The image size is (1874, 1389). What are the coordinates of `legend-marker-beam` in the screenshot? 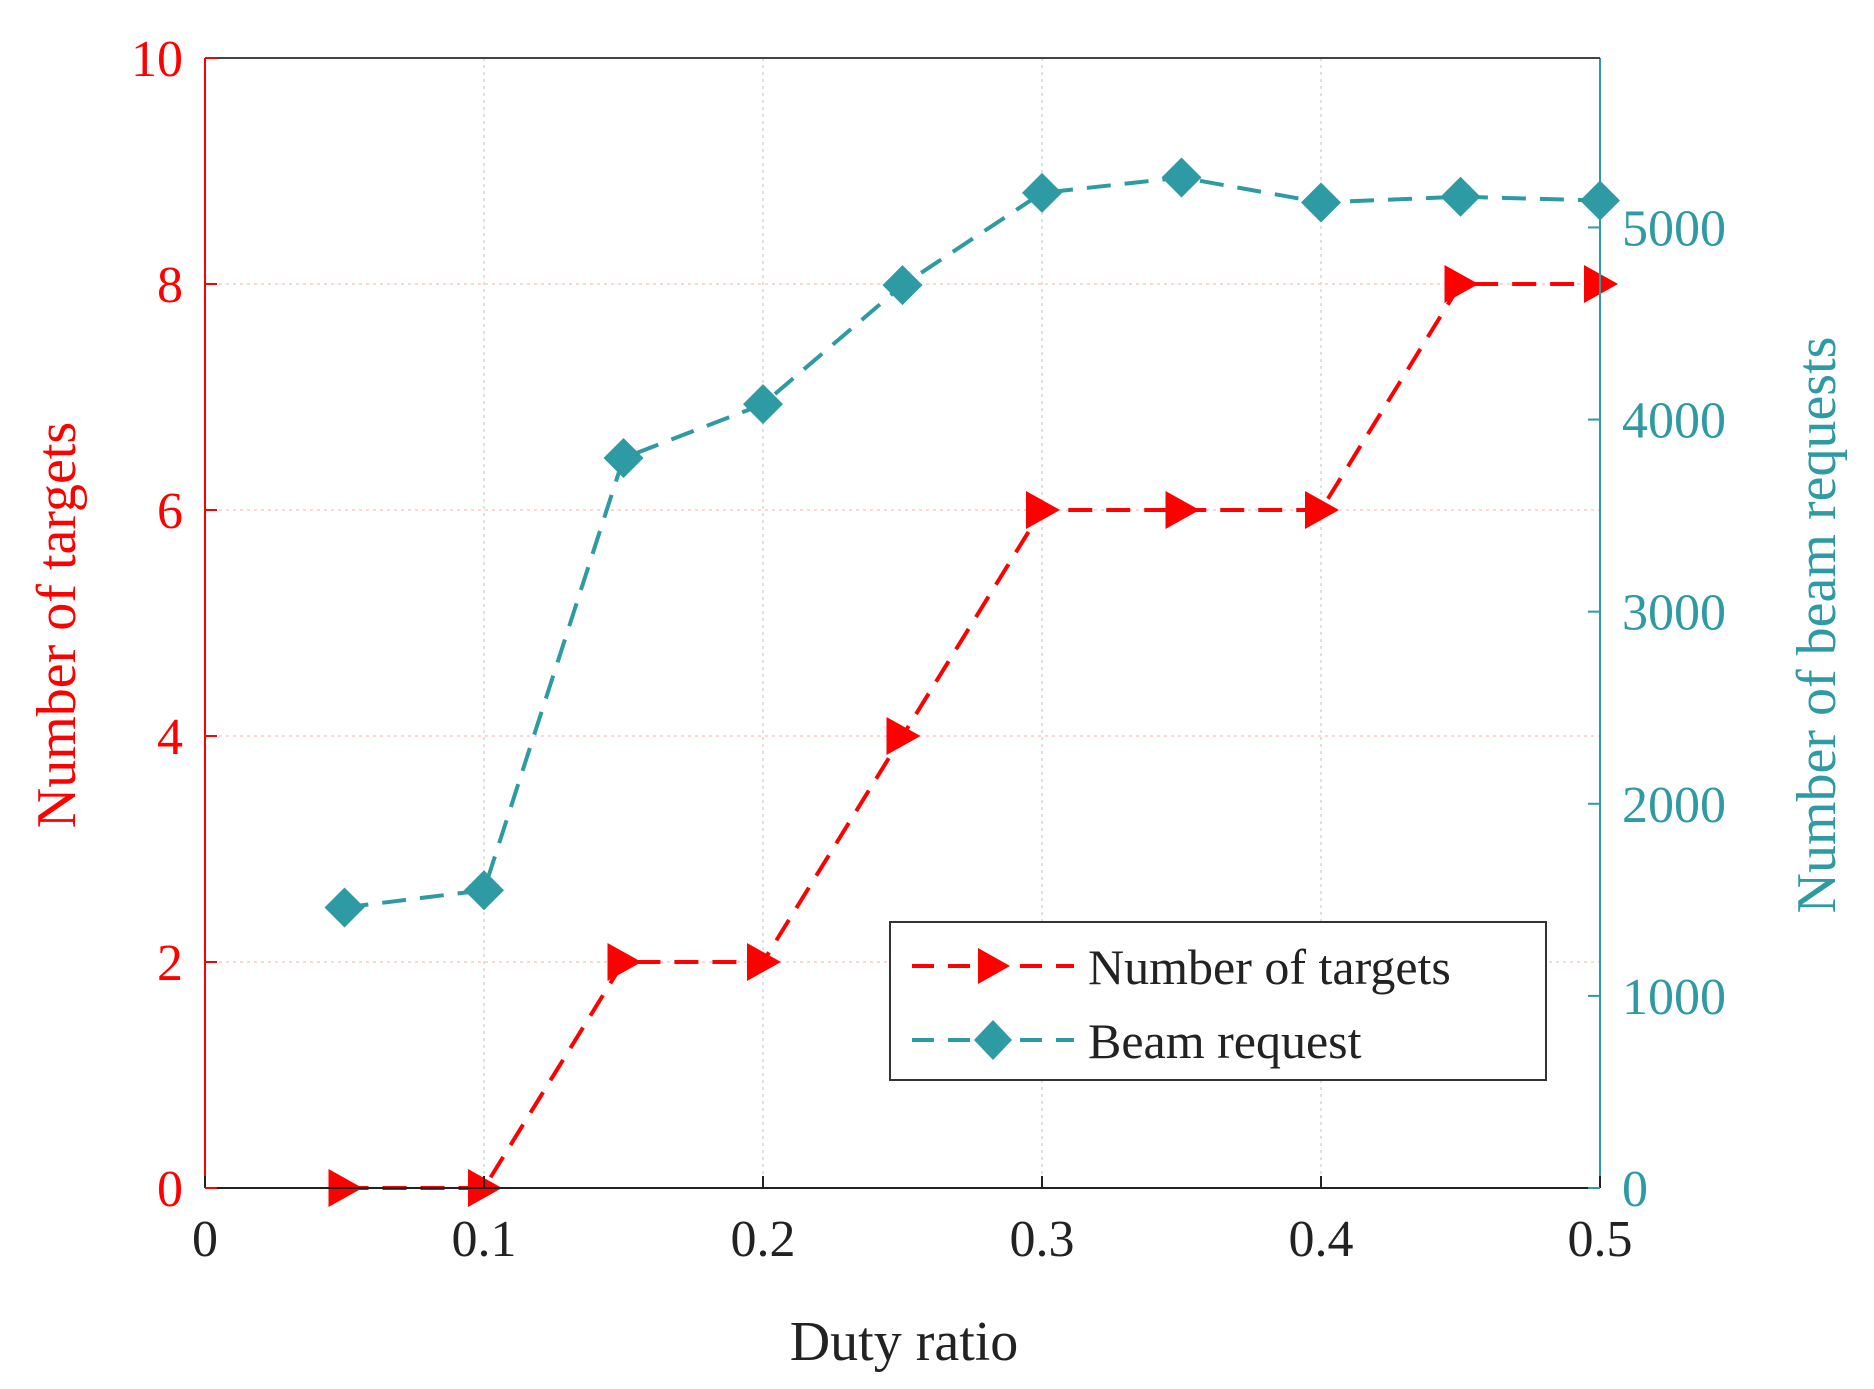 It's located at (993, 1040).